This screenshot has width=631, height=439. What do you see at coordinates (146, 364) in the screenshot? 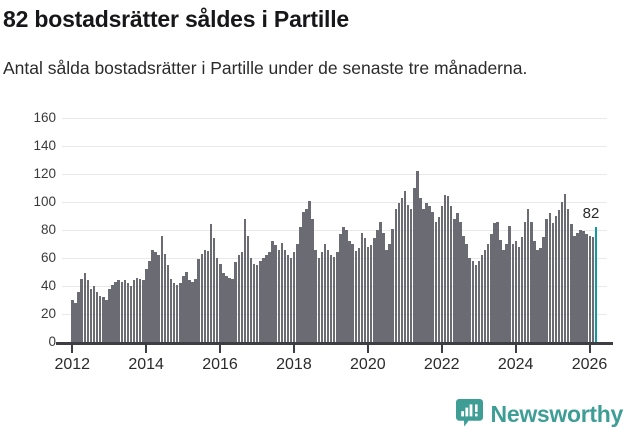
I see `x-axis-tick-label: 2014` at bounding box center [146, 364].